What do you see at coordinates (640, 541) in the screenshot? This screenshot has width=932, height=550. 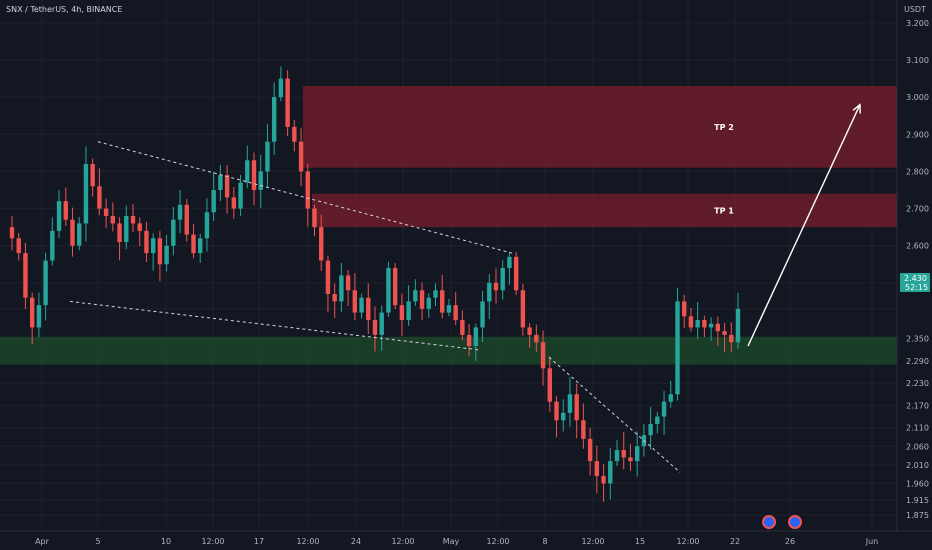 I see `time-tick-label: 15` at bounding box center [640, 541].